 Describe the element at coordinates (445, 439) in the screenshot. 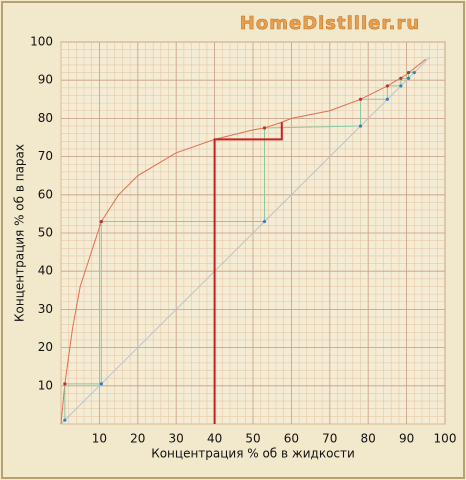

I see `x-tick-label: 100` at that location.